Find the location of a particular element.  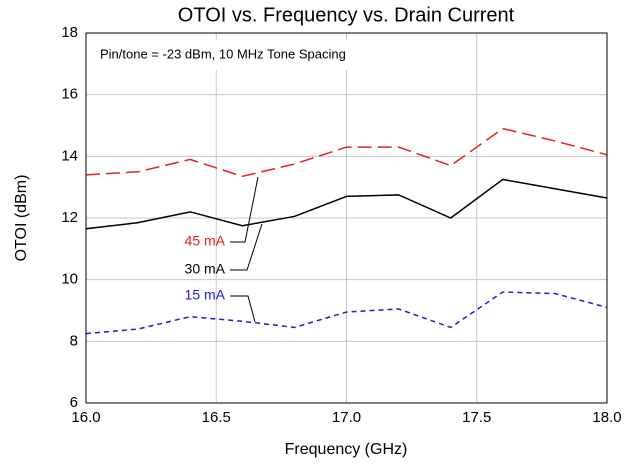

series-label: 30 mA is located at coordinates (205, 269).